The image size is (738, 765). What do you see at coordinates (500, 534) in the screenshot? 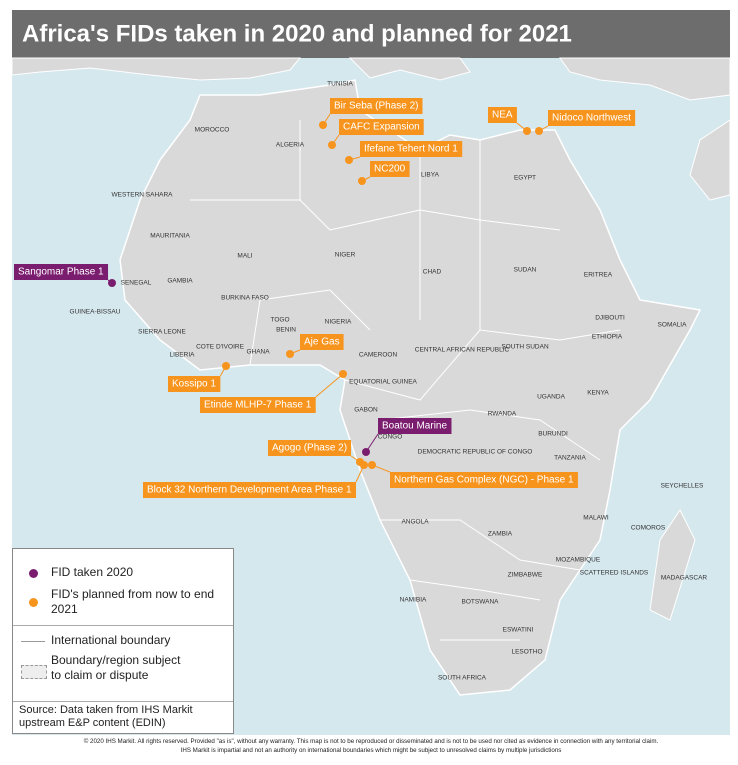
I see `country-label: ZAMBIA` at bounding box center [500, 534].